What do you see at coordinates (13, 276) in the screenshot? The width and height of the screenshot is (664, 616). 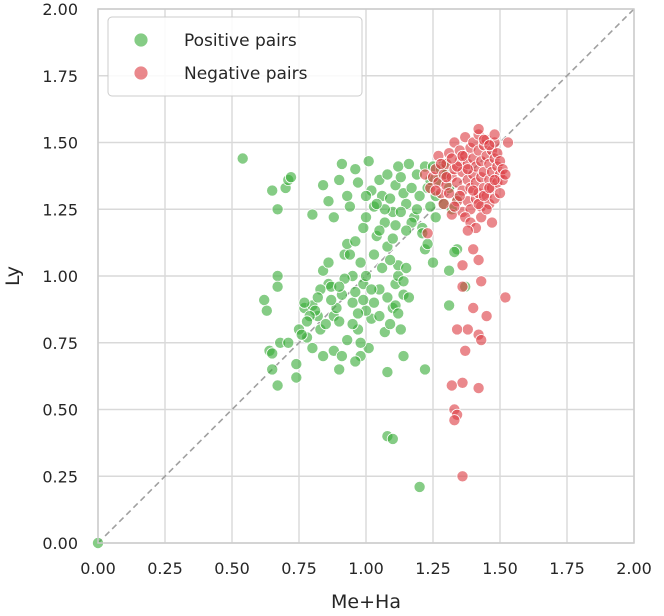 I see `y-axis-label: Ly` at bounding box center [13, 276].